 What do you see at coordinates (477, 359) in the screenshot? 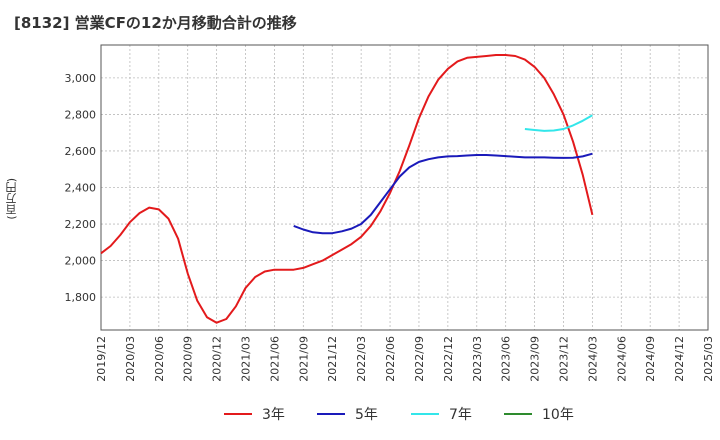
I see `x-tick-label: 2023/03` at bounding box center [477, 359].